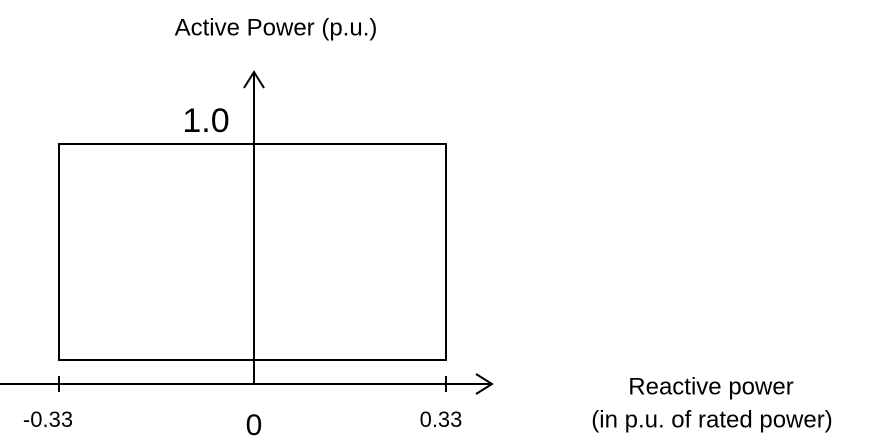 Image resolution: width=888 pixels, height=447 pixels. Describe the element at coordinates (254, 79) in the screenshot. I see `y-axis-arrow` at that location.